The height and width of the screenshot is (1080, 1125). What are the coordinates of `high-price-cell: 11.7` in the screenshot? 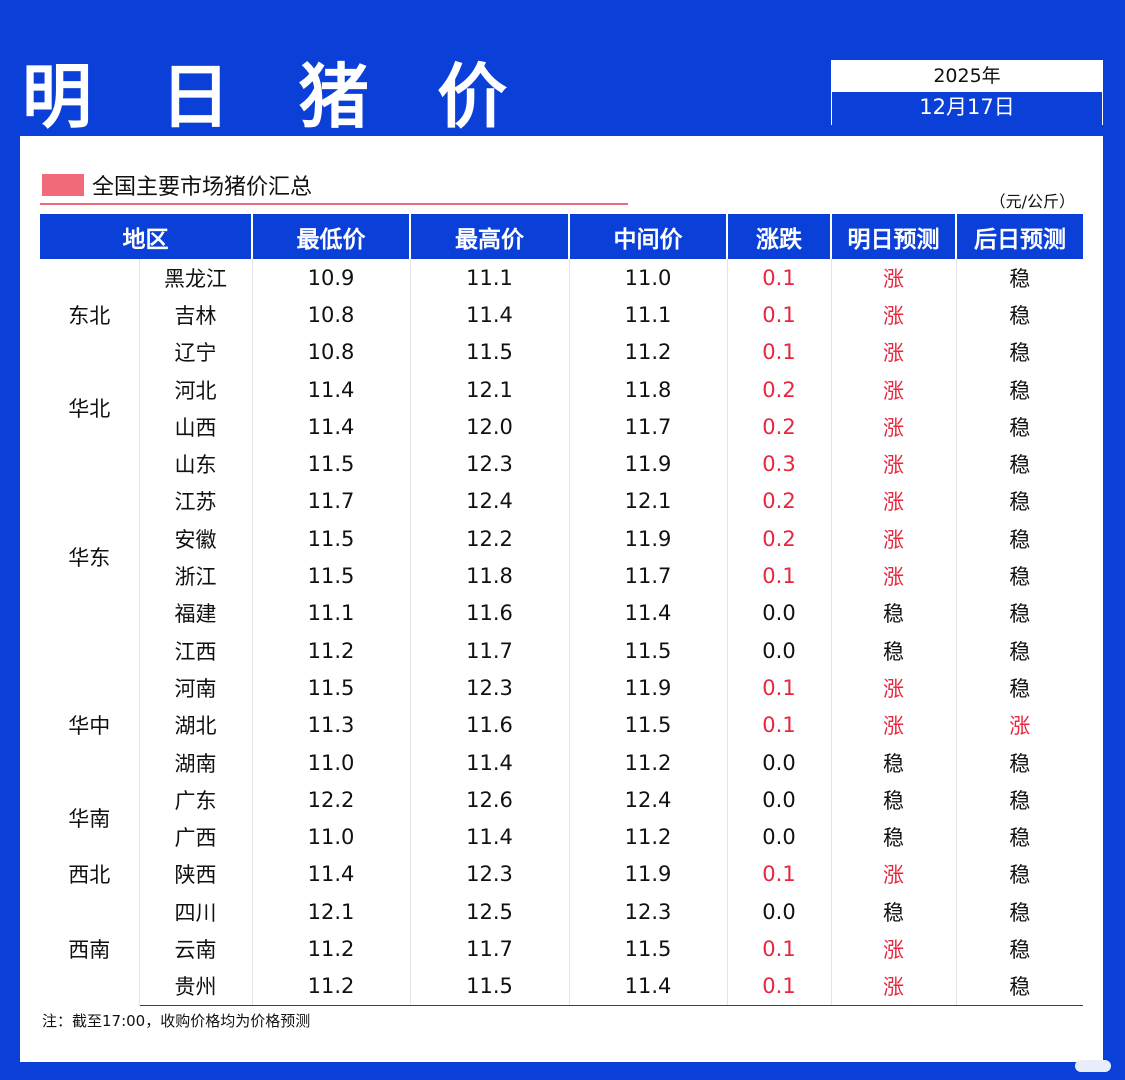 It's located at (490, 650).